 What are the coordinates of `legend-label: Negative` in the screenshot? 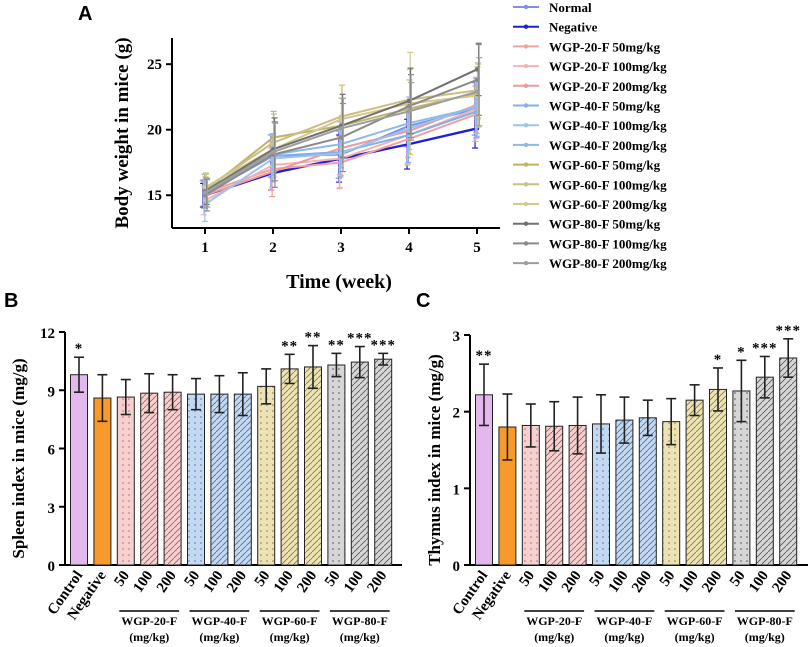 It's located at (573, 27).